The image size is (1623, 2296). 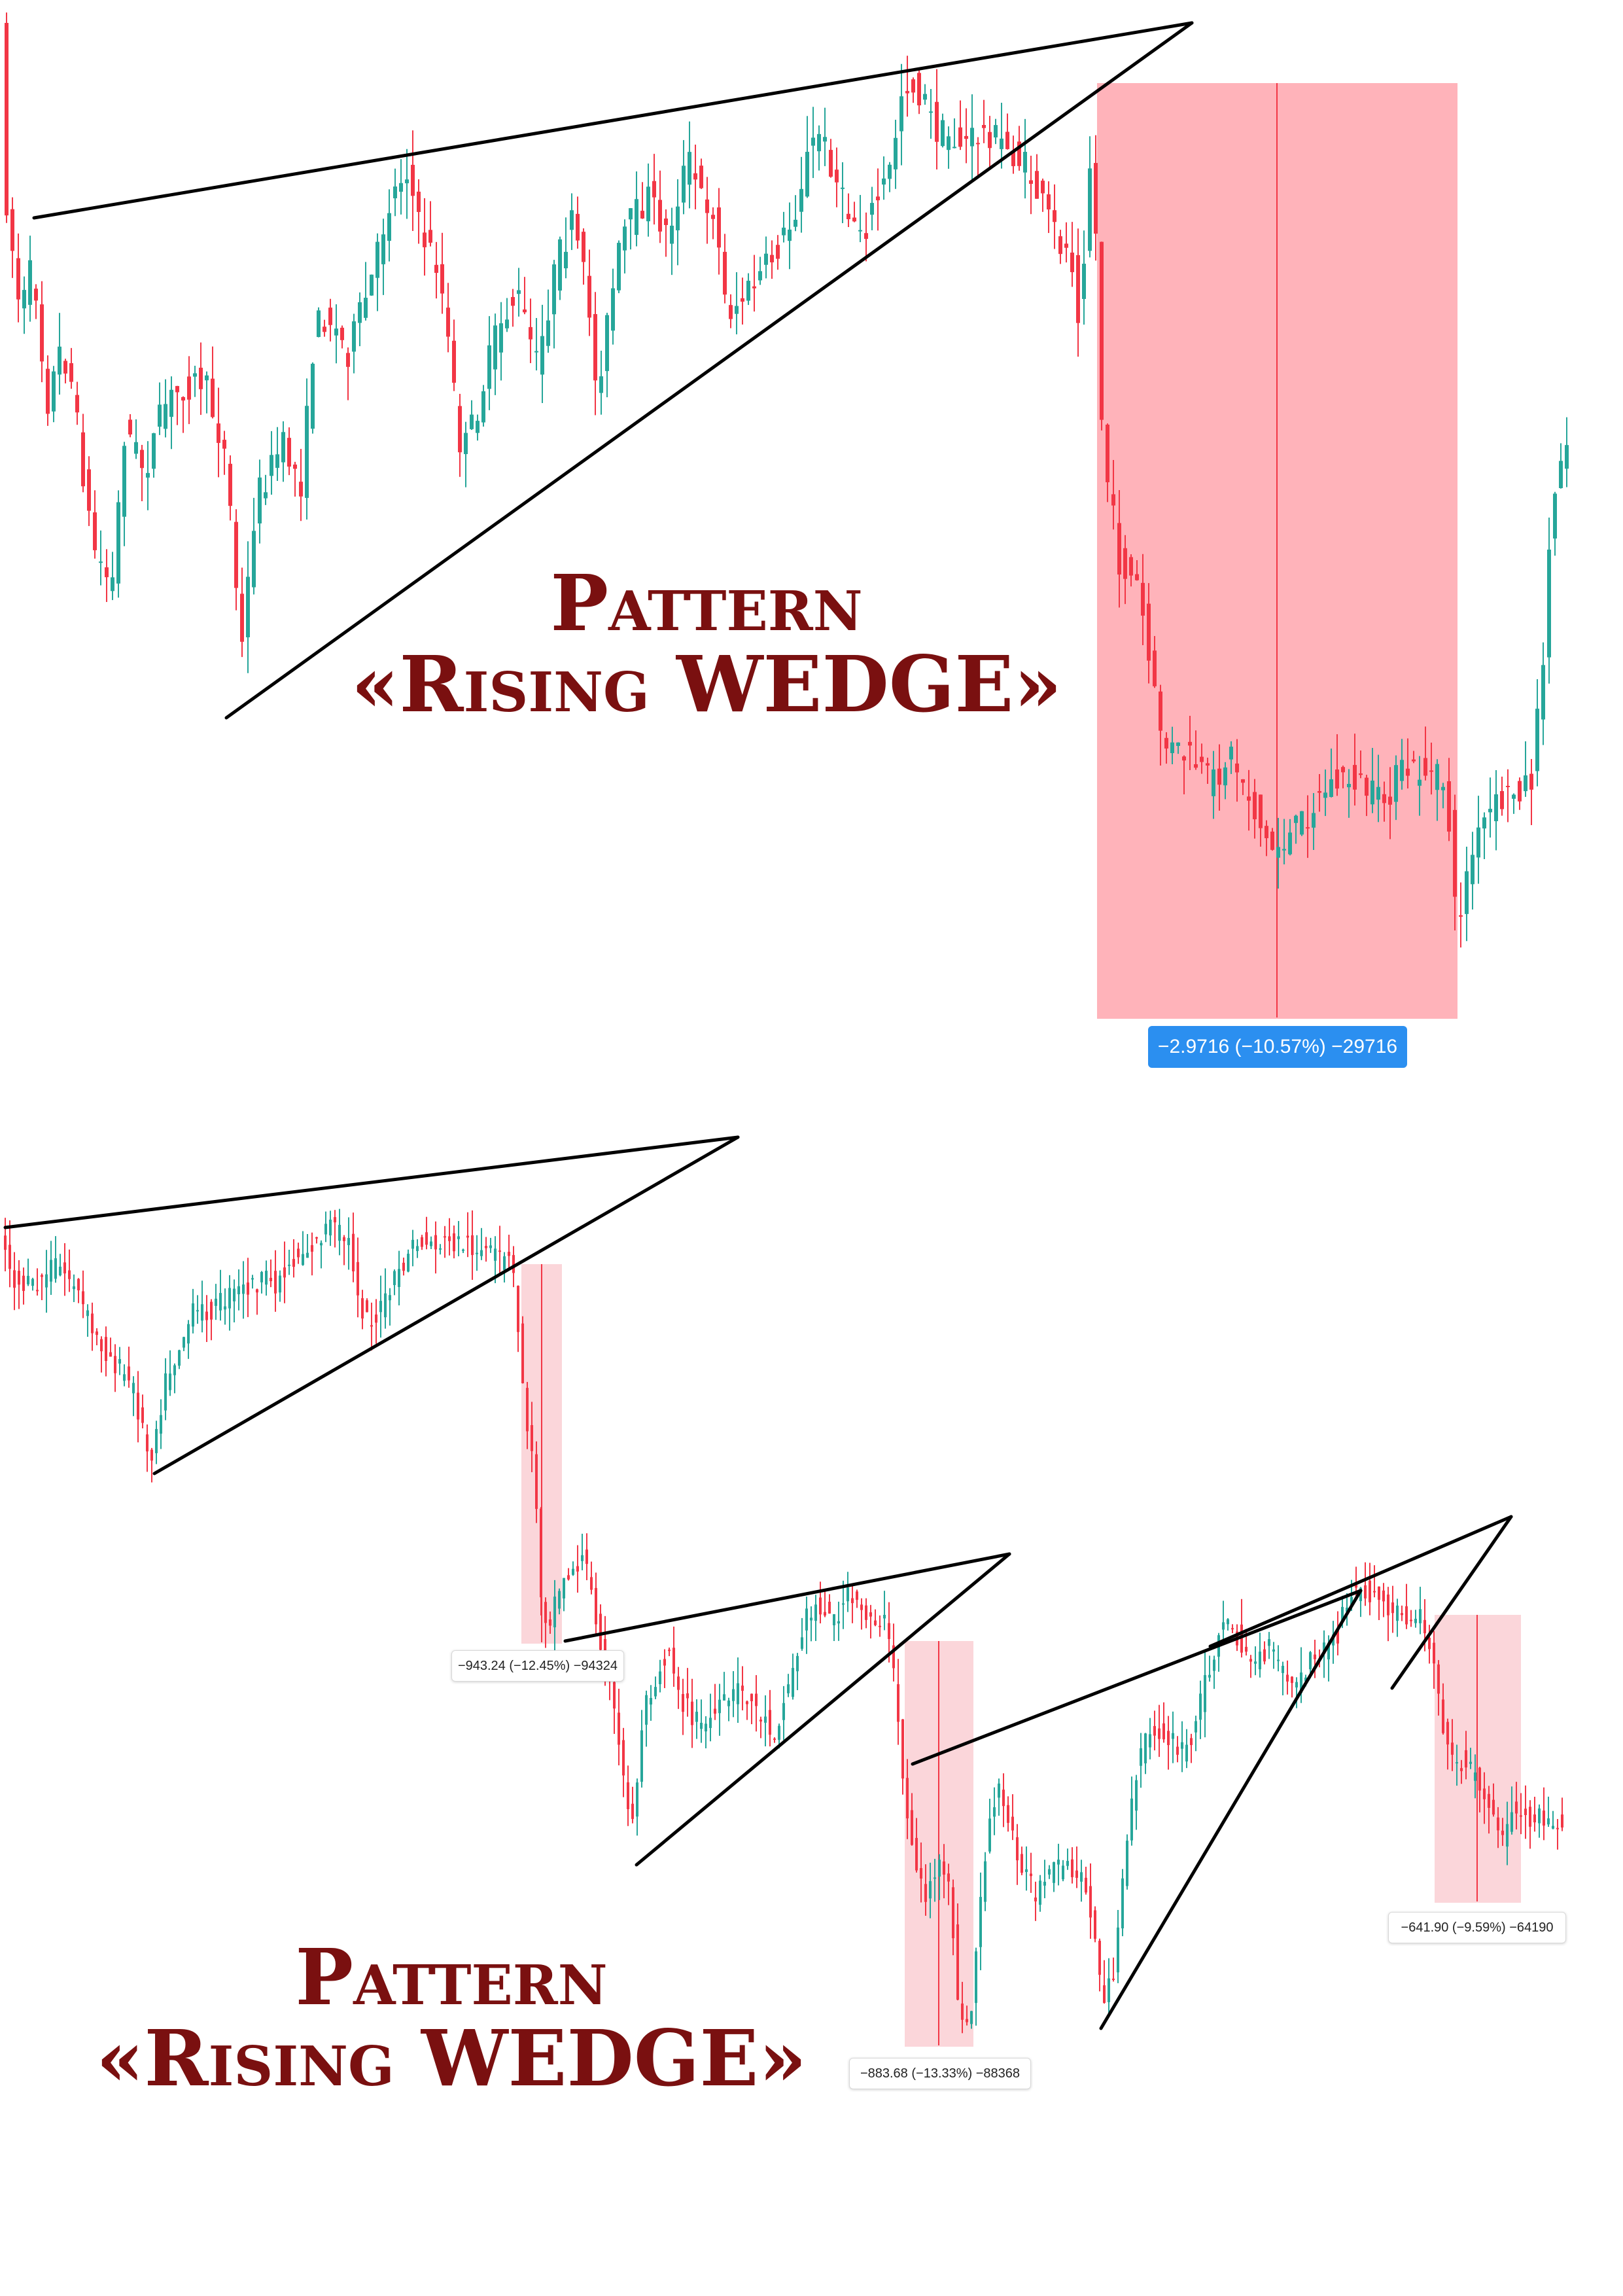 I want to click on measure-badge-a: −943.24 (−12.45%) −94324, so click(x=537, y=1666).